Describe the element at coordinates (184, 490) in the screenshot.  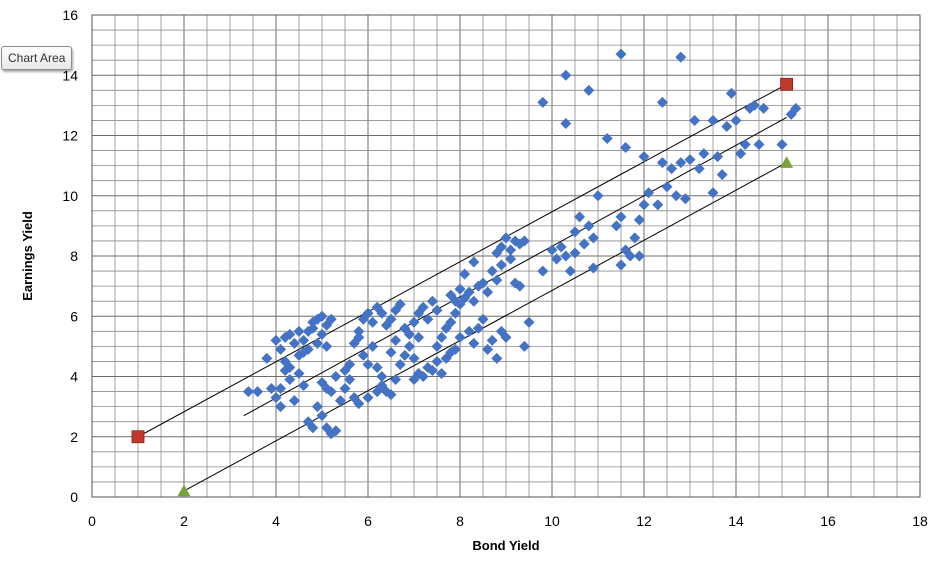
I see `data-point-triangle` at that location.